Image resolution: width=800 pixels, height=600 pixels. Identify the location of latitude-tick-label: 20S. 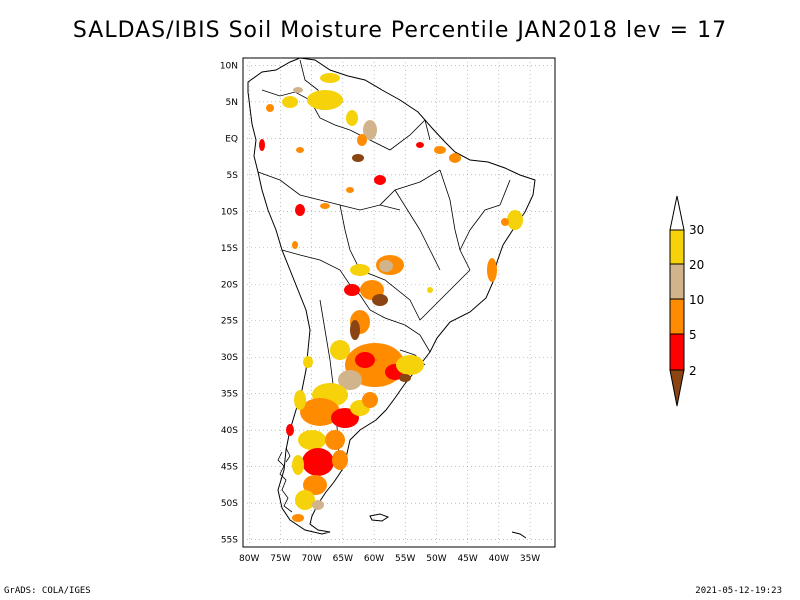
(229, 285).